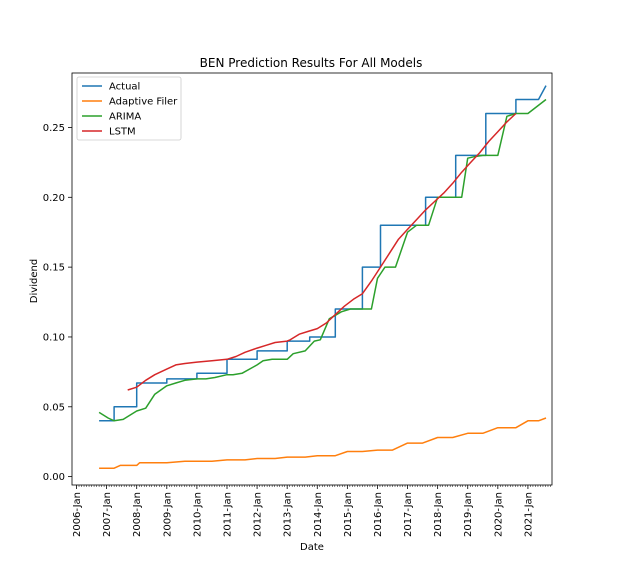 This screenshot has width=624, height=564. What do you see at coordinates (311, 63) in the screenshot?
I see `chart-title: BEN Prediction Results For All Models` at bounding box center [311, 63].